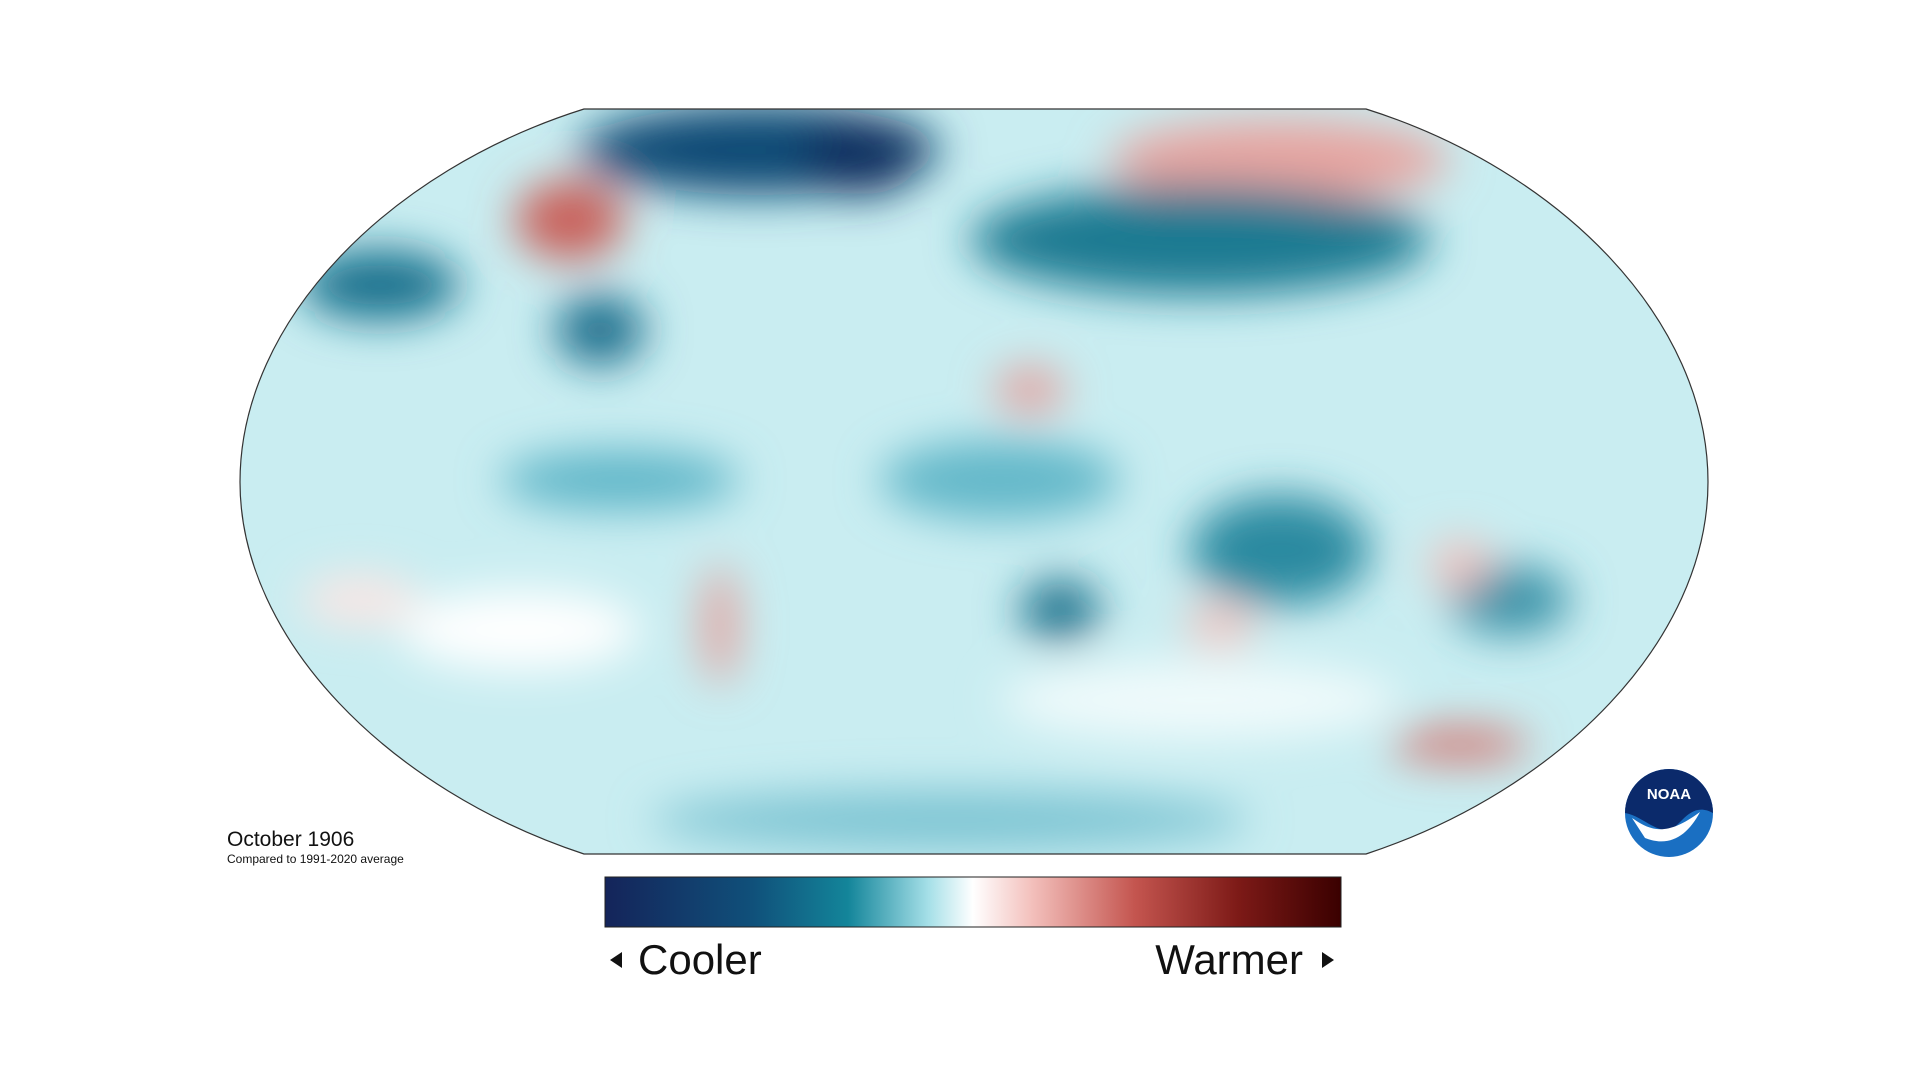 Image resolution: width=1920 pixels, height=1080 pixels. I want to click on arrow-left, so click(616, 960).